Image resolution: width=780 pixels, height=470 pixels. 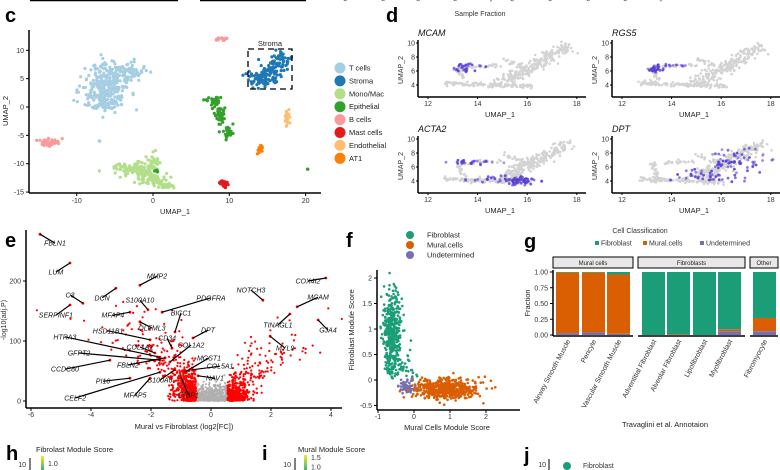 I want to click on d-ylabel: UMAP_2, so click(x=595, y=166).